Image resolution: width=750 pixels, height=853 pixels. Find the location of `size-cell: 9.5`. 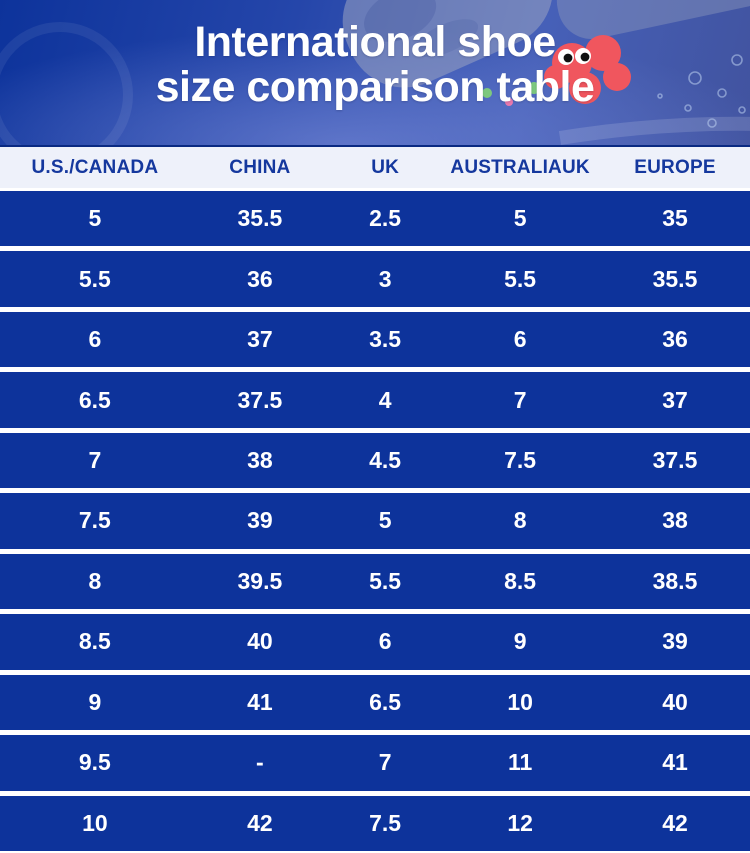

size-cell: 9.5 is located at coordinates (94, 762).